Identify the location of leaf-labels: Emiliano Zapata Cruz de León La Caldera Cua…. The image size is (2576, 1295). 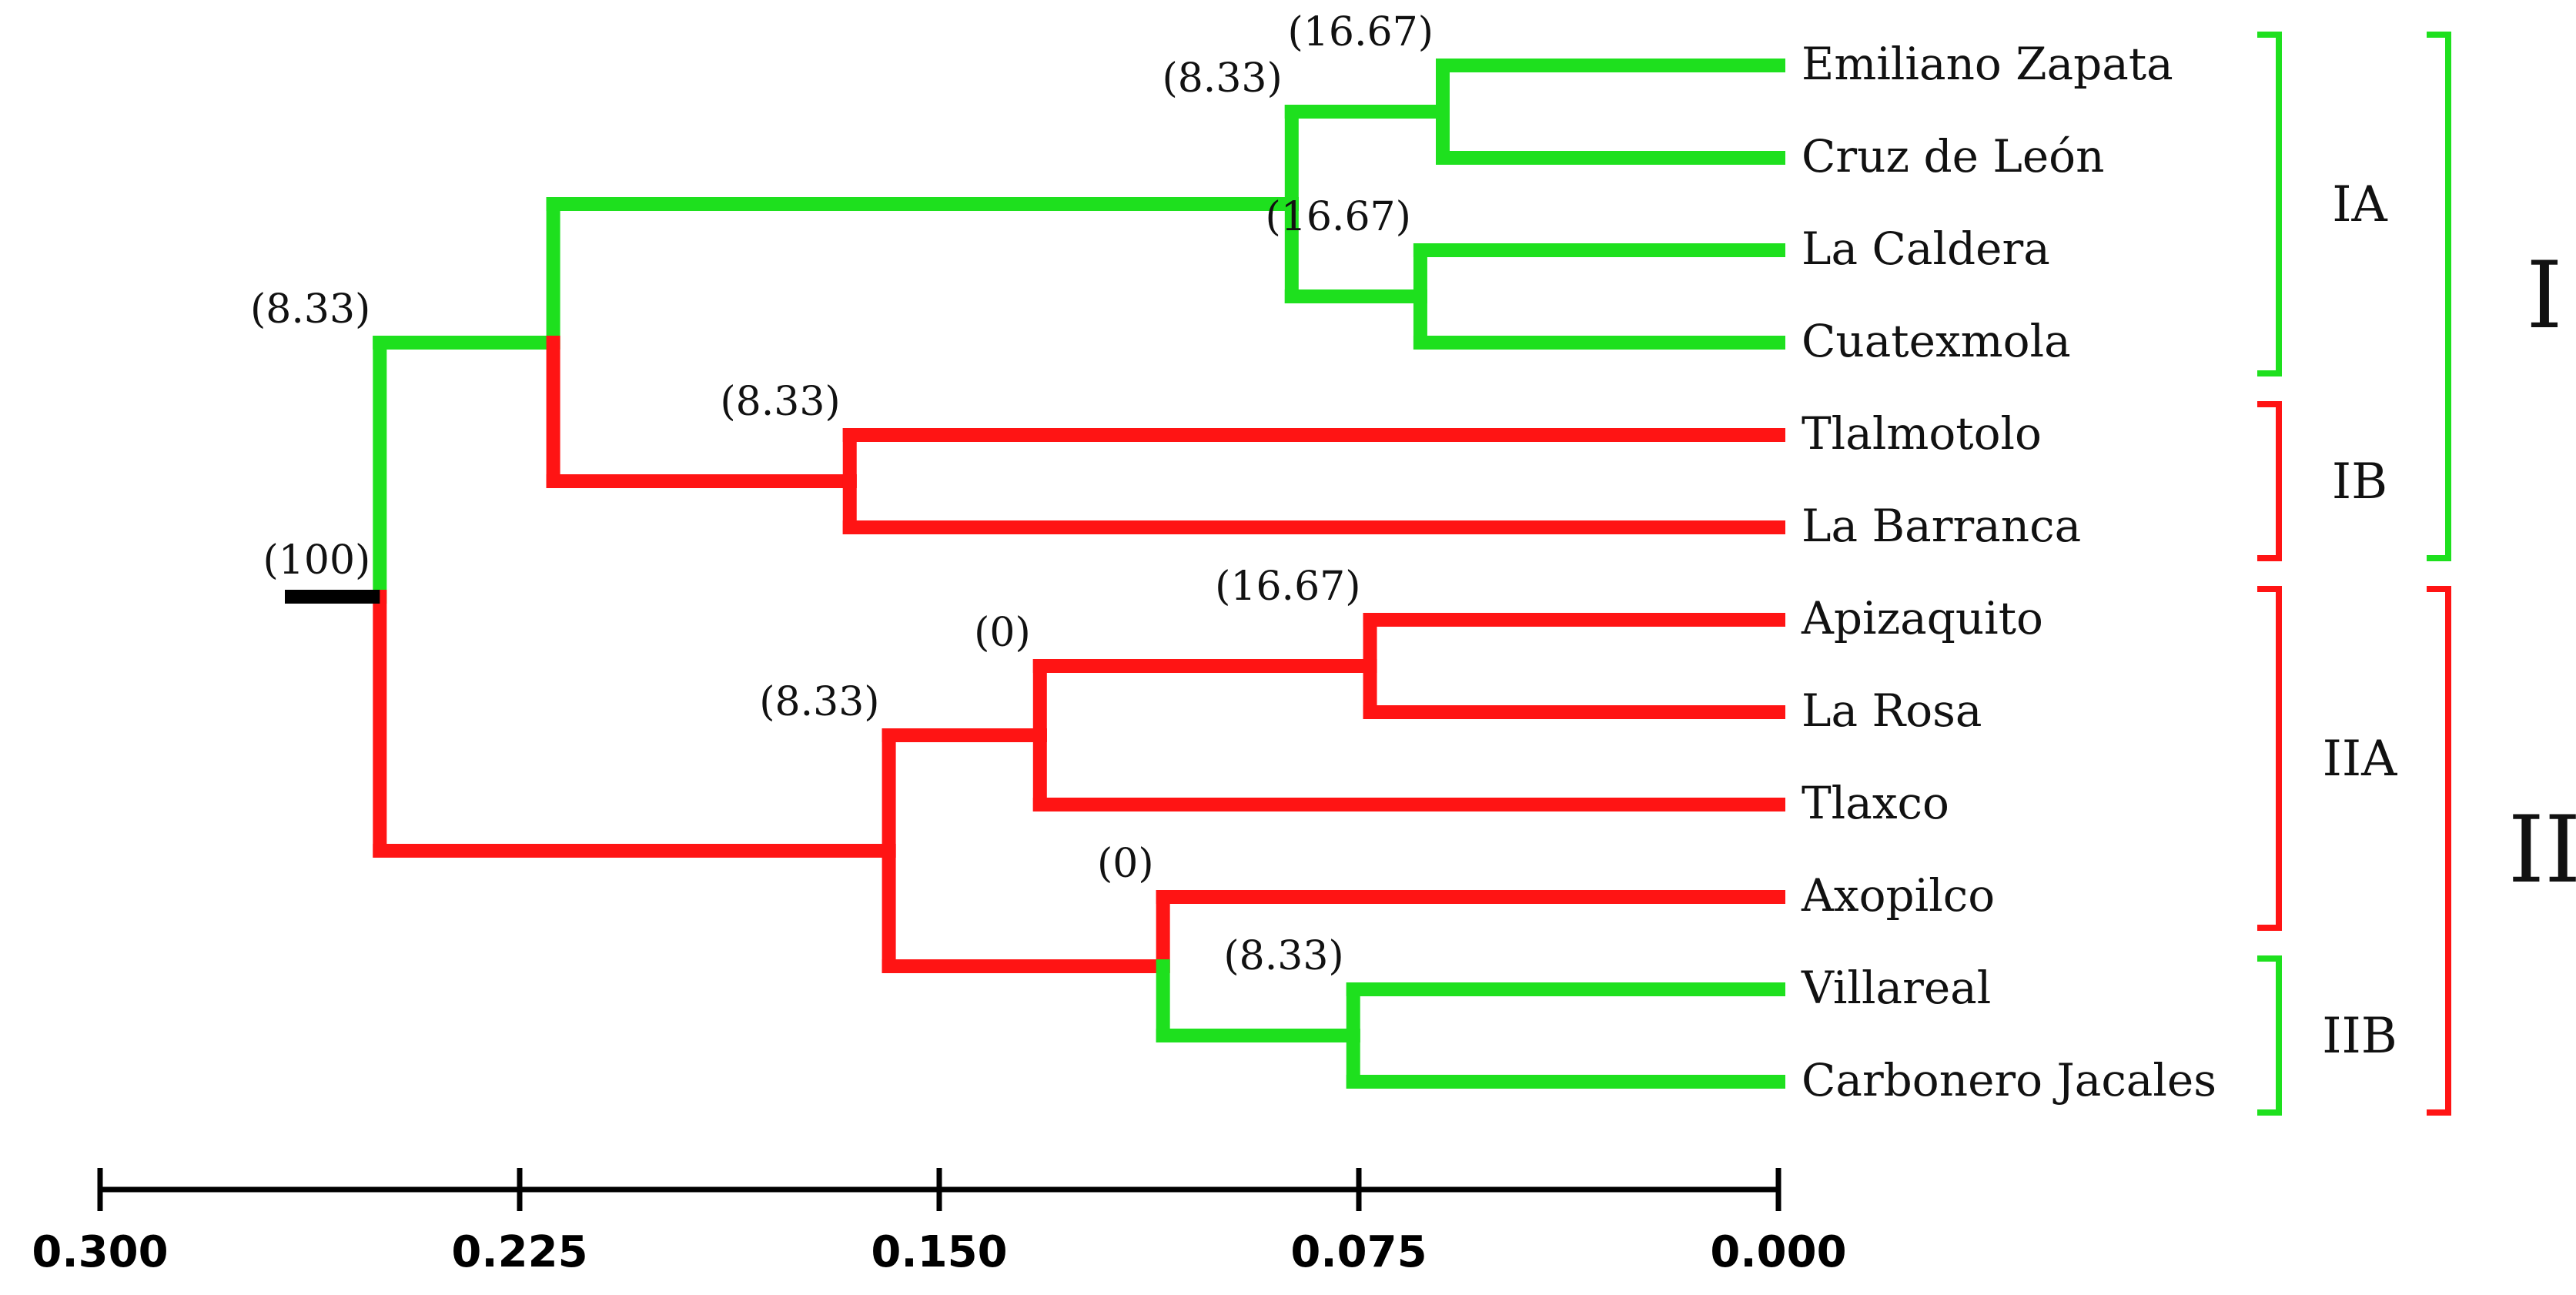
(2008, 572).